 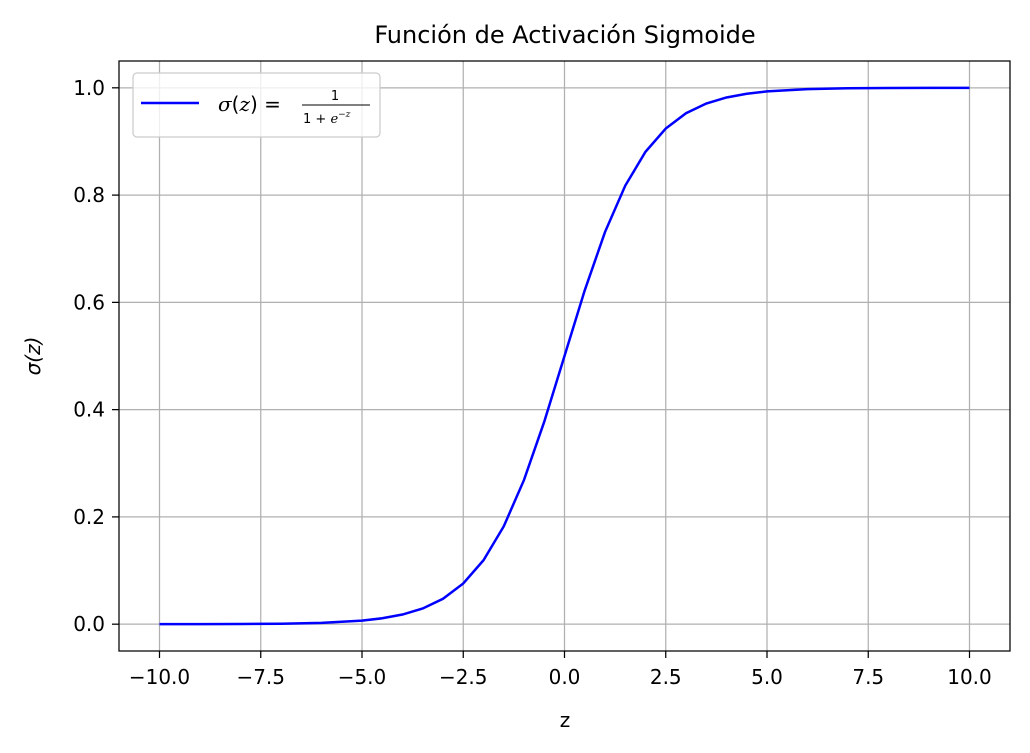 I want to click on legend-label-sigmoid: σ(z) =, so click(x=249, y=104).